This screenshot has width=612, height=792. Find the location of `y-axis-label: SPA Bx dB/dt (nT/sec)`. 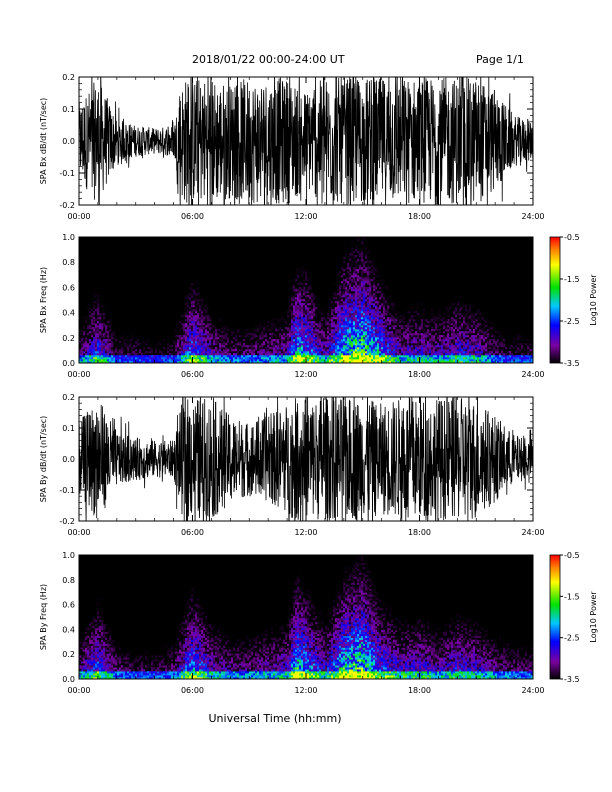

y-axis-label: SPA Bx dB/dt (nT/sec) is located at coordinates (43, 141).